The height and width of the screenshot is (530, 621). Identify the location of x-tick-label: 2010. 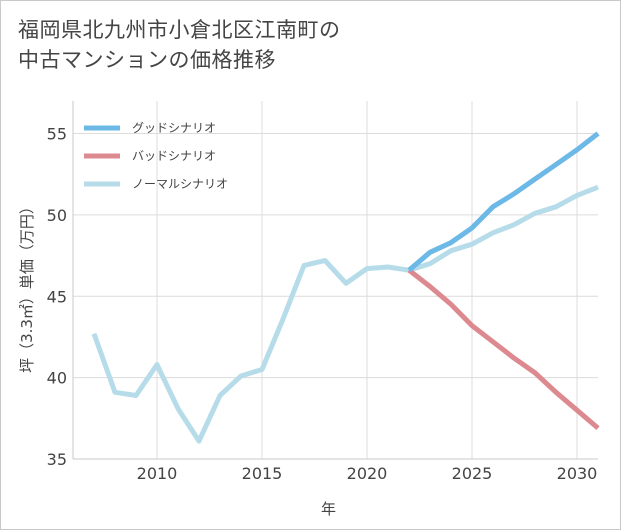
(157, 473).